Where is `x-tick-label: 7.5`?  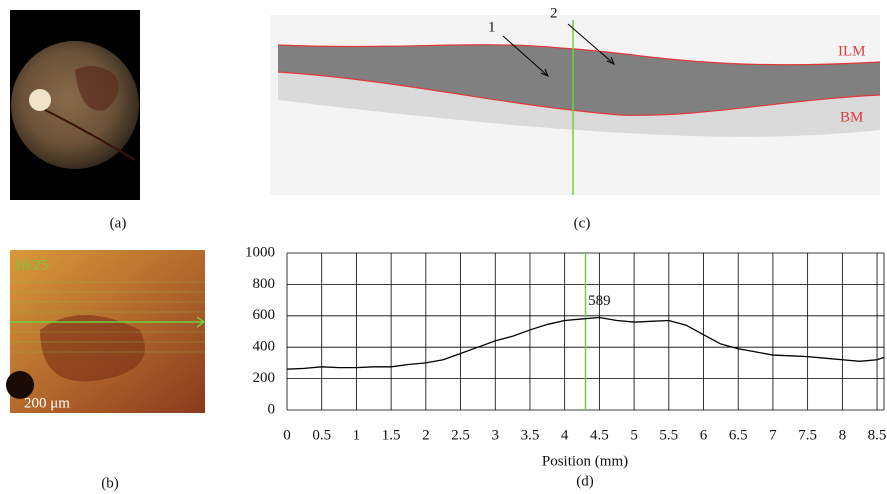
x-tick-label: 7.5 is located at coordinates (807, 435).